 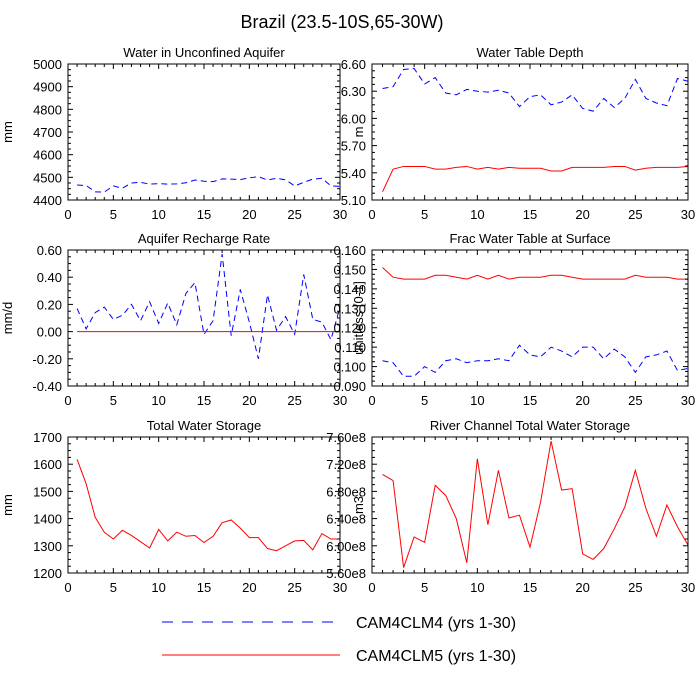 I want to click on y-tick-label: 4500, so click(x=47, y=177).